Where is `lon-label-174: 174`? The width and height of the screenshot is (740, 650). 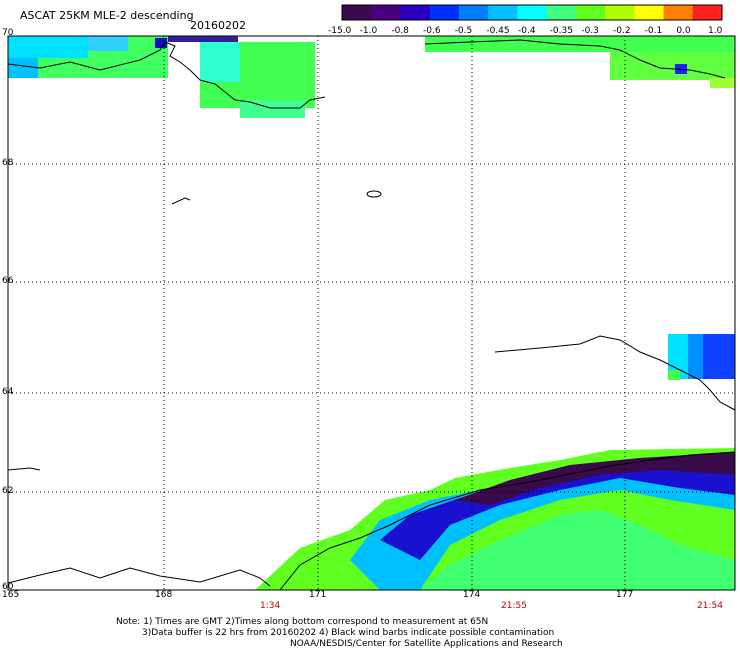
lon-label-174: 174 is located at coordinates (472, 595).